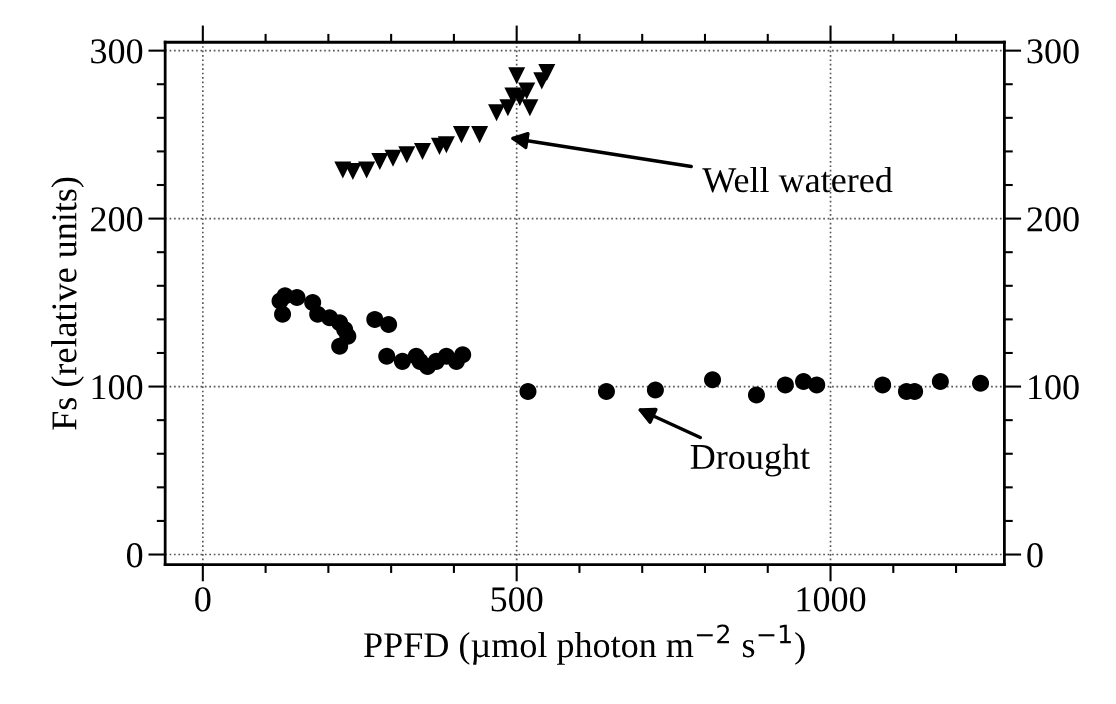 The height and width of the screenshot is (704, 1116). Describe the element at coordinates (134, 555) in the screenshot. I see `y-tick-label: 0` at that location.